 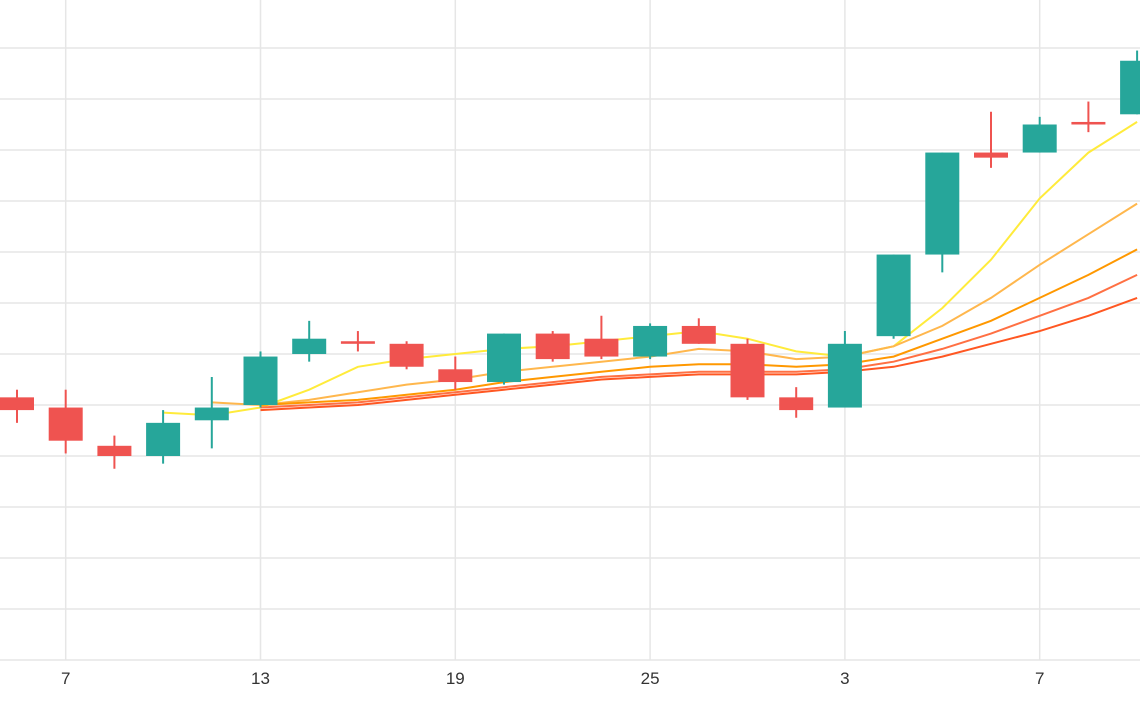 I want to click on x-axis: 7 13 19 25 3 7, so click(x=552, y=678).